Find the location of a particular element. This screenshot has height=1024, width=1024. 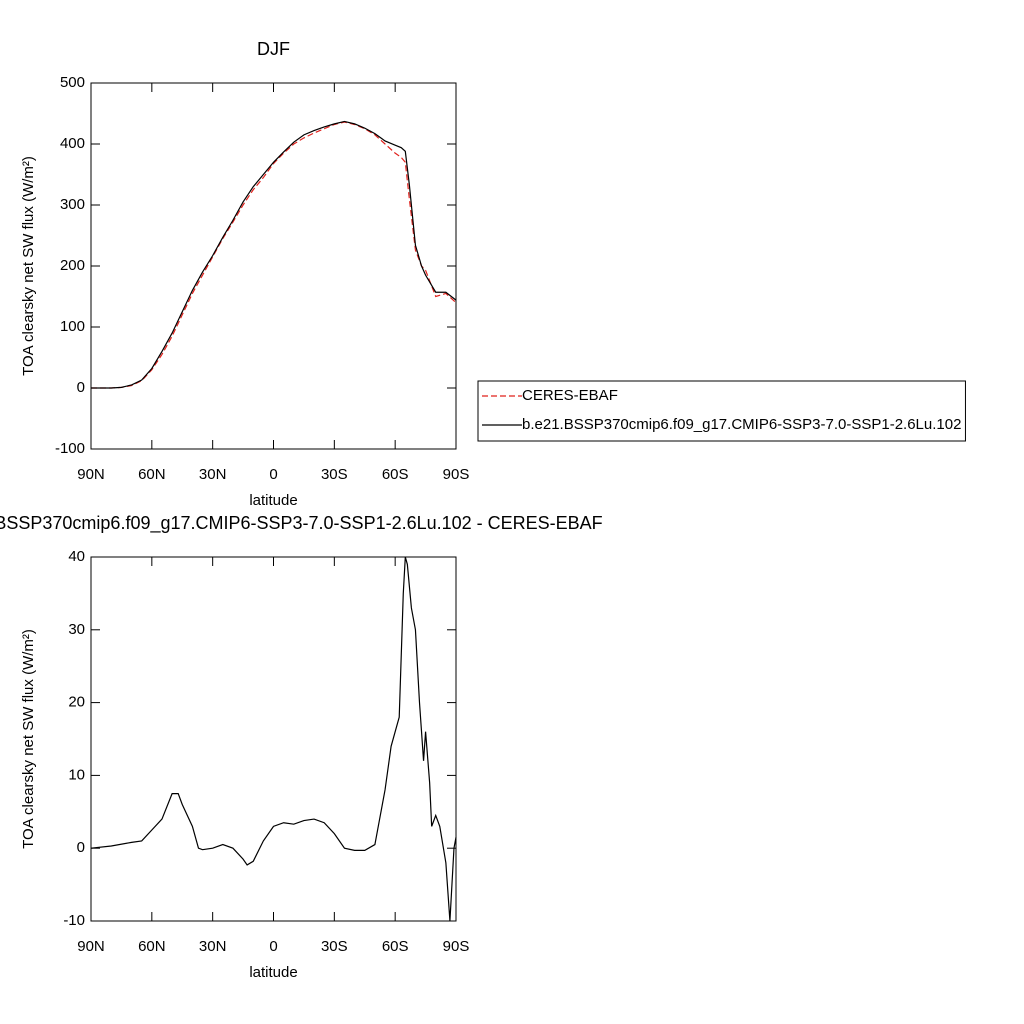

y-tick-label: 300 is located at coordinates (72, 204).